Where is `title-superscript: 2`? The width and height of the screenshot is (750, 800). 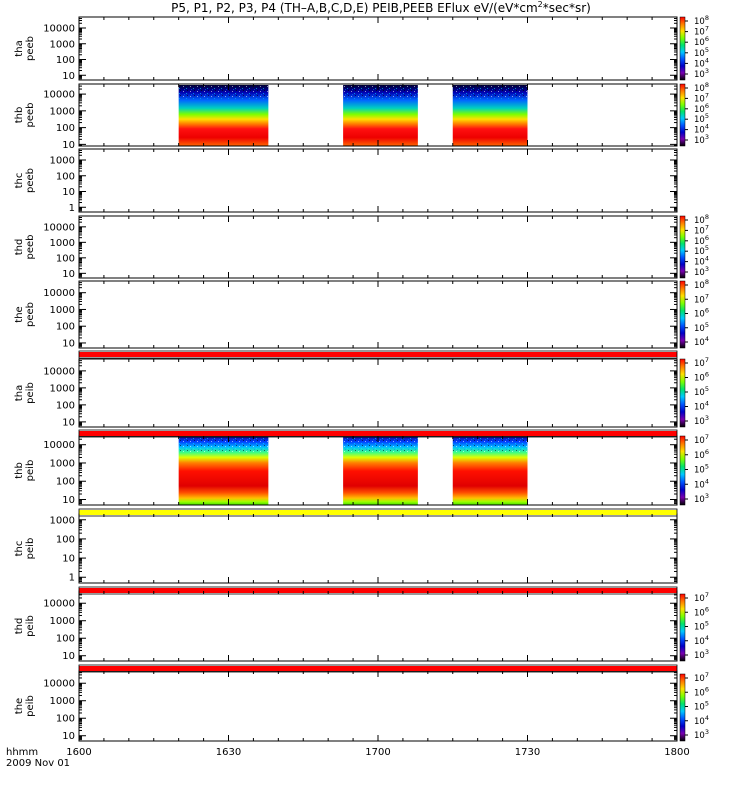
title-superscript: 2 is located at coordinates (540, 4).